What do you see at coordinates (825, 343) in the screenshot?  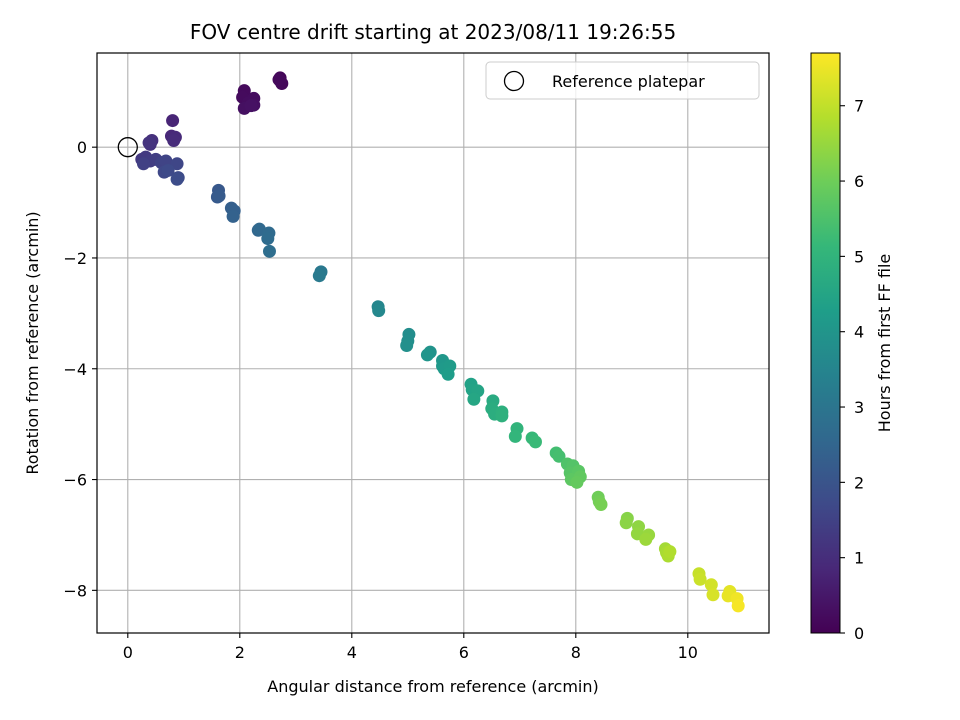 I see `colorbar` at bounding box center [825, 343].